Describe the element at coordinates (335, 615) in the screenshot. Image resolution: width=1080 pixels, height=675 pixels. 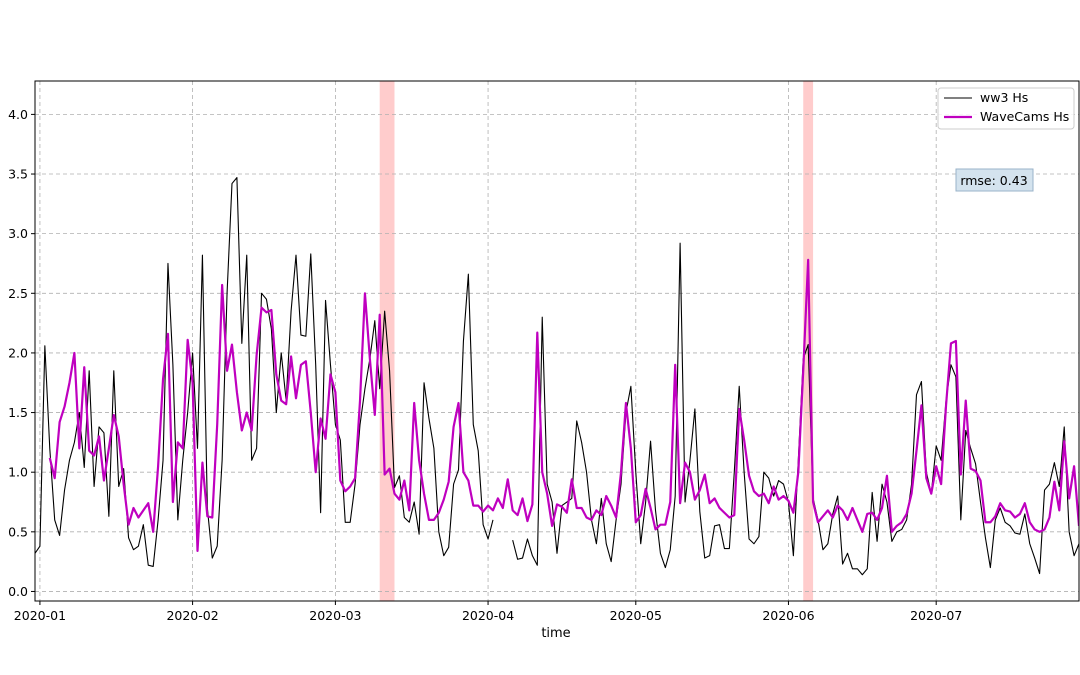
I see `x-tick-label: 2020-03` at that location.